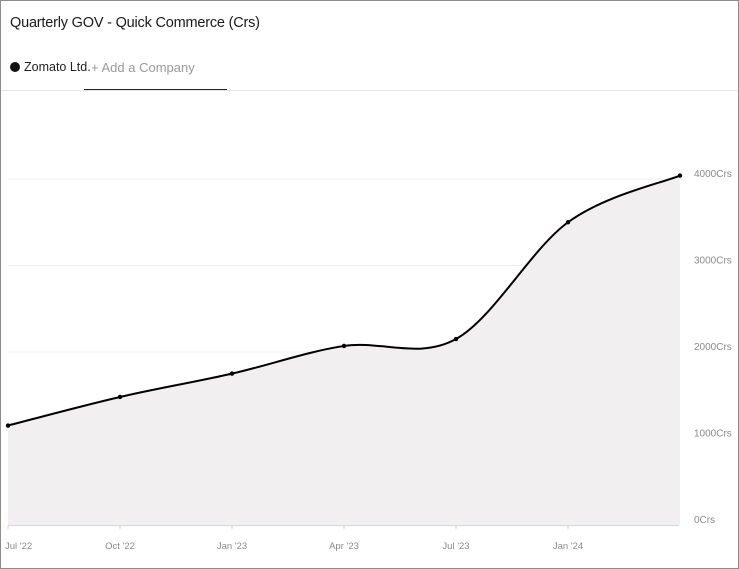 This screenshot has height=569, width=739. I want to click on x-tick-label: Jul '23, so click(455, 546).